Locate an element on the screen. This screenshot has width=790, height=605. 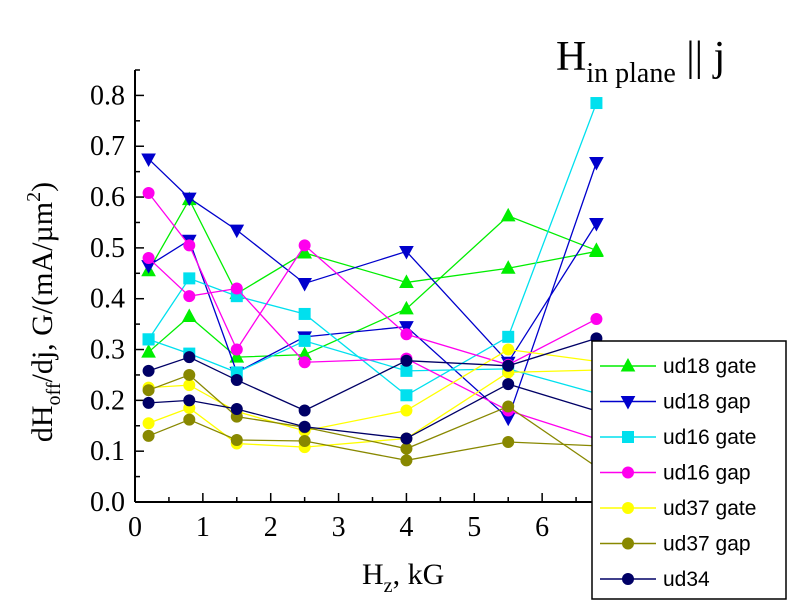
legend-item: ud37 gap is located at coordinates (675, 544).